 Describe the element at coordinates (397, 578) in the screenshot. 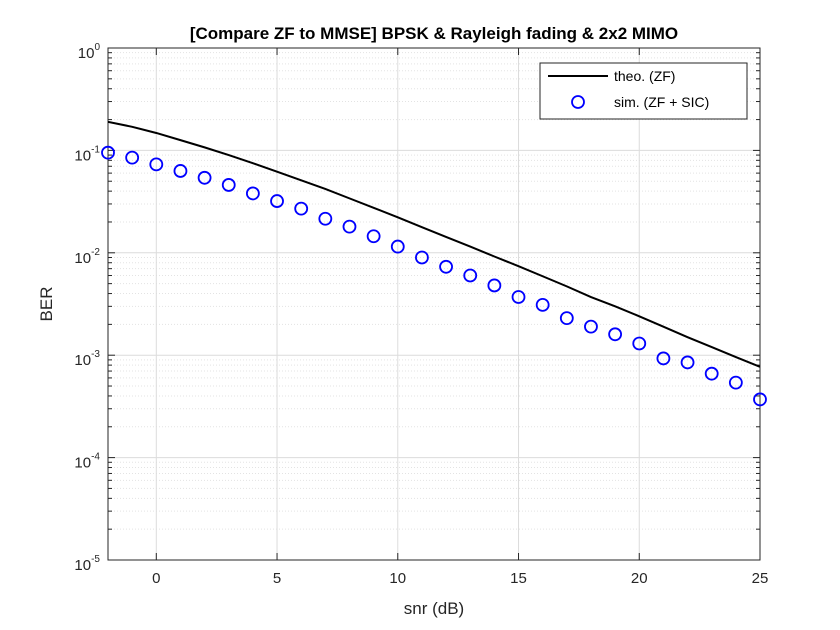

I see `x-tick-label: 10` at that location.